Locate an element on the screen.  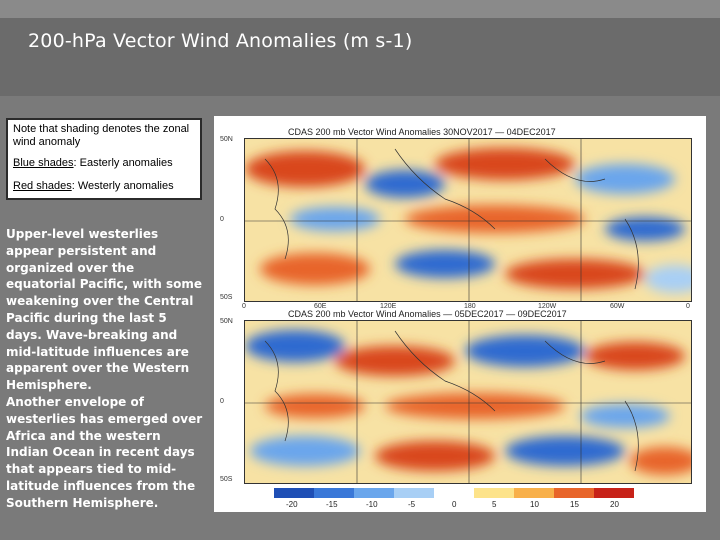
colorbar-label-3: -10 is located at coordinates (372, 504).